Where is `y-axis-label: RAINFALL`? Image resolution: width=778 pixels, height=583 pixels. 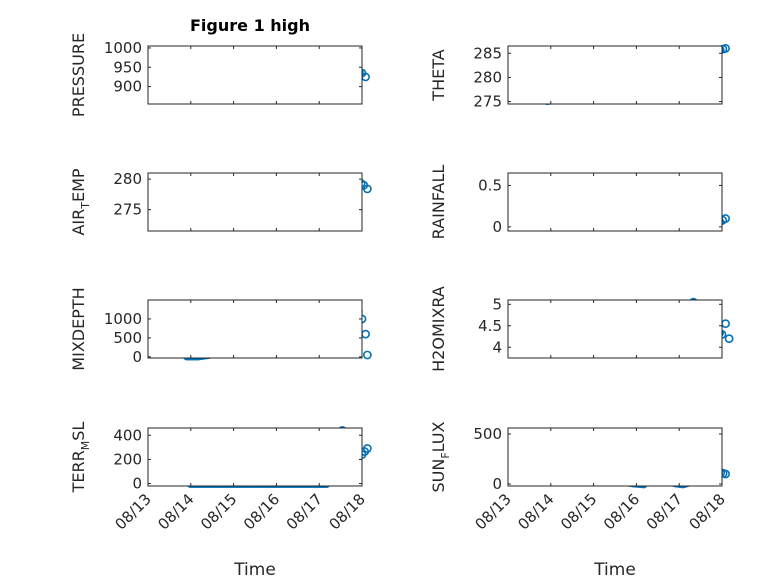 y-axis-label: RAINFALL is located at coordinates (438, 202).